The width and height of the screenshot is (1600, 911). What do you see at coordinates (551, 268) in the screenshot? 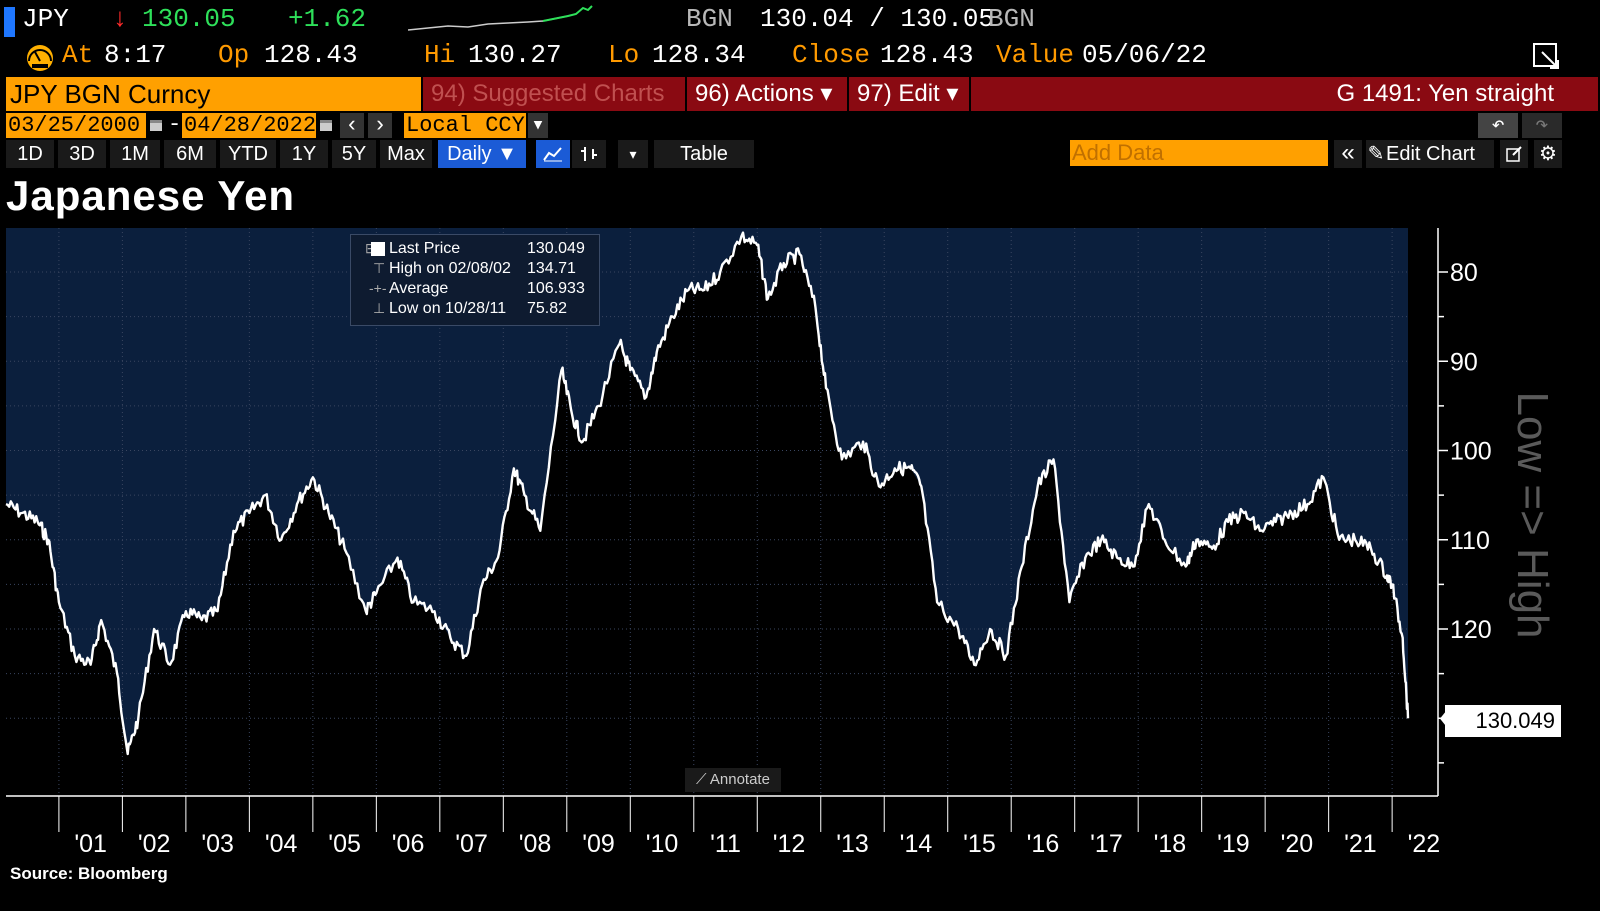
I see `legend-high-value: 134.71` at bounding box center [551, 268].